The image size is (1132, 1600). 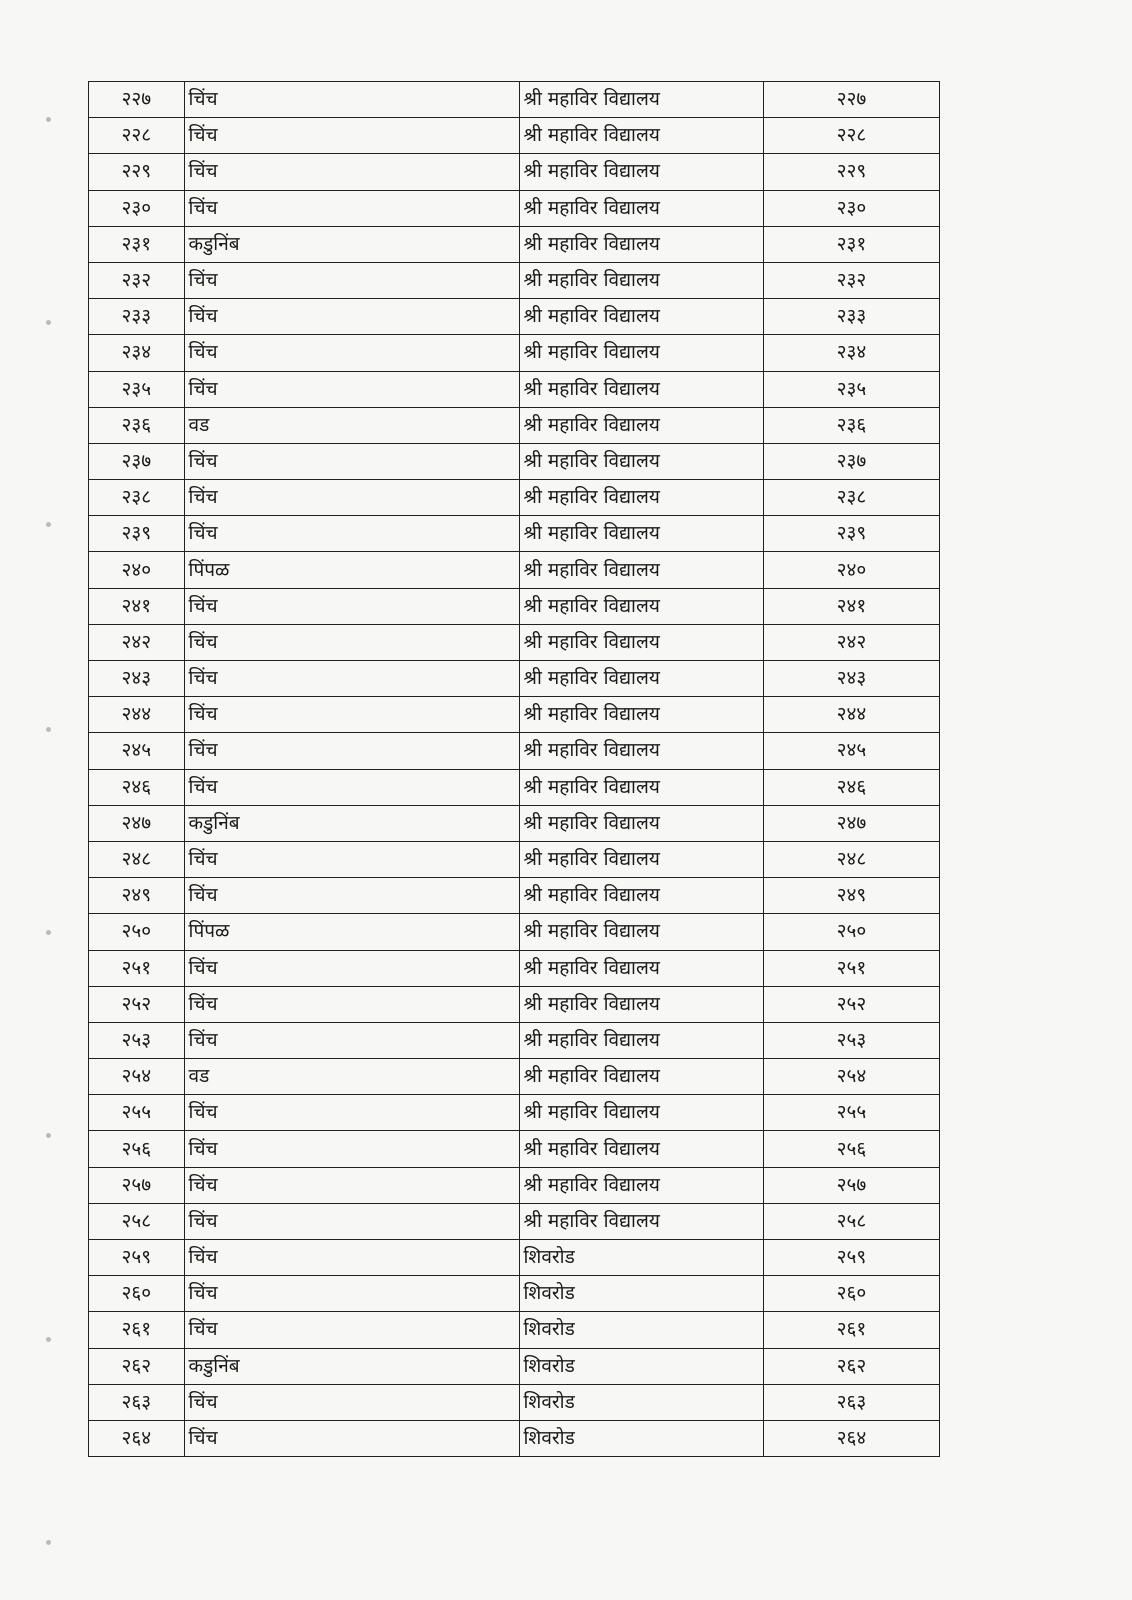 I want to click on table-row: २५० पिंपळ श्री महाविर विद्यालय २५०, so click(x=514, y=932).